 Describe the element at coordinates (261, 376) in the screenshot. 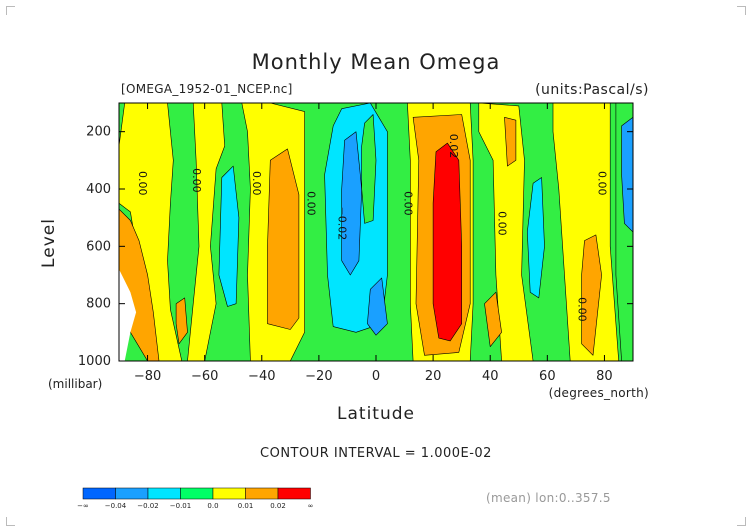

I see `x-tick-label: −40` at that location.